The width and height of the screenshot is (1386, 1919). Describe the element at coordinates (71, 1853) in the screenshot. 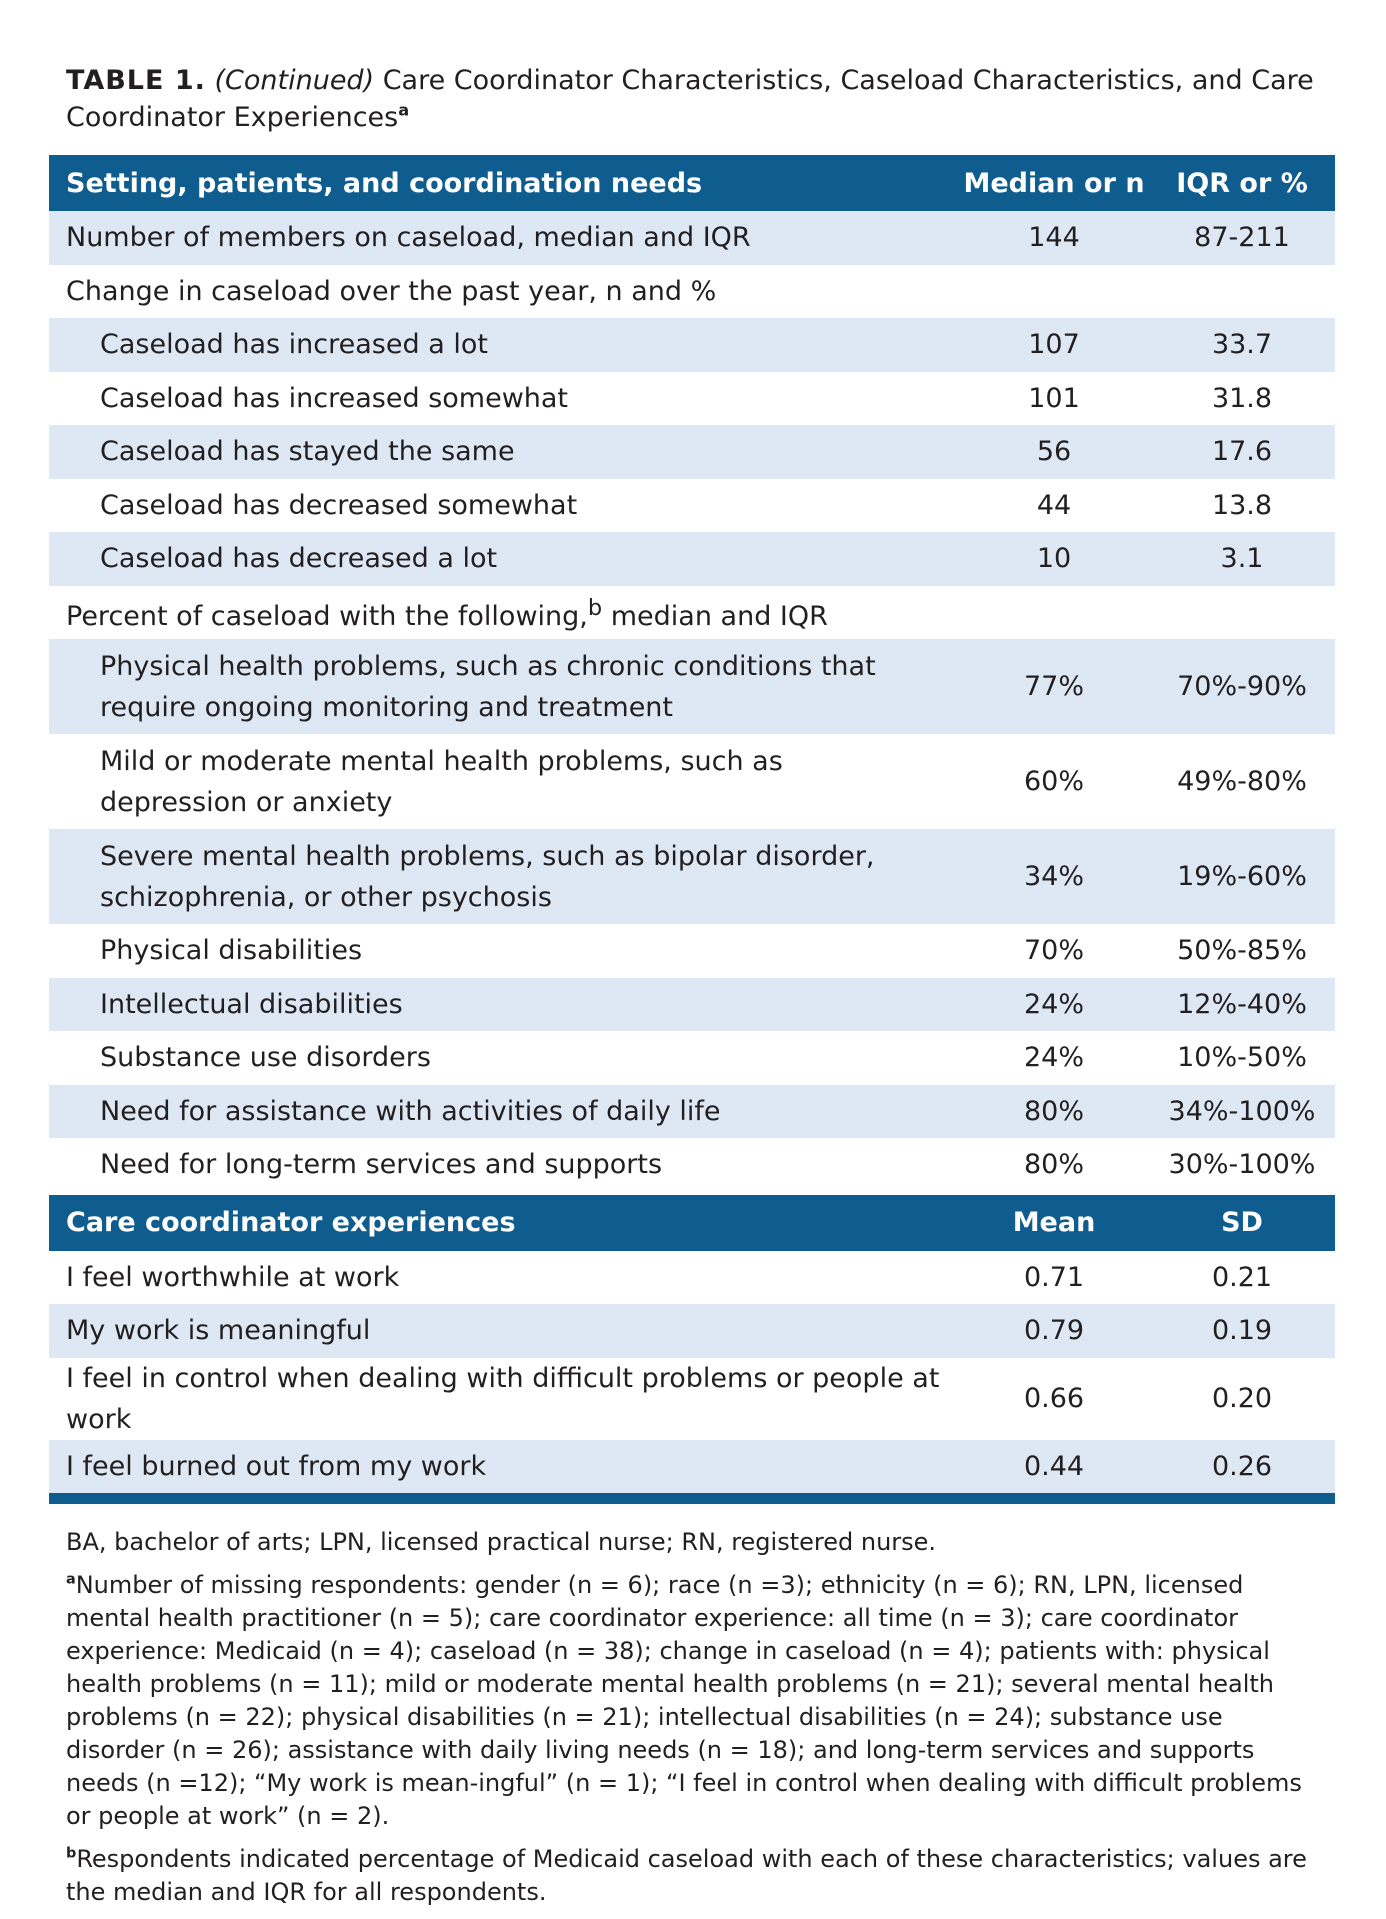

I see `footnote-b-marker: b` at that location.